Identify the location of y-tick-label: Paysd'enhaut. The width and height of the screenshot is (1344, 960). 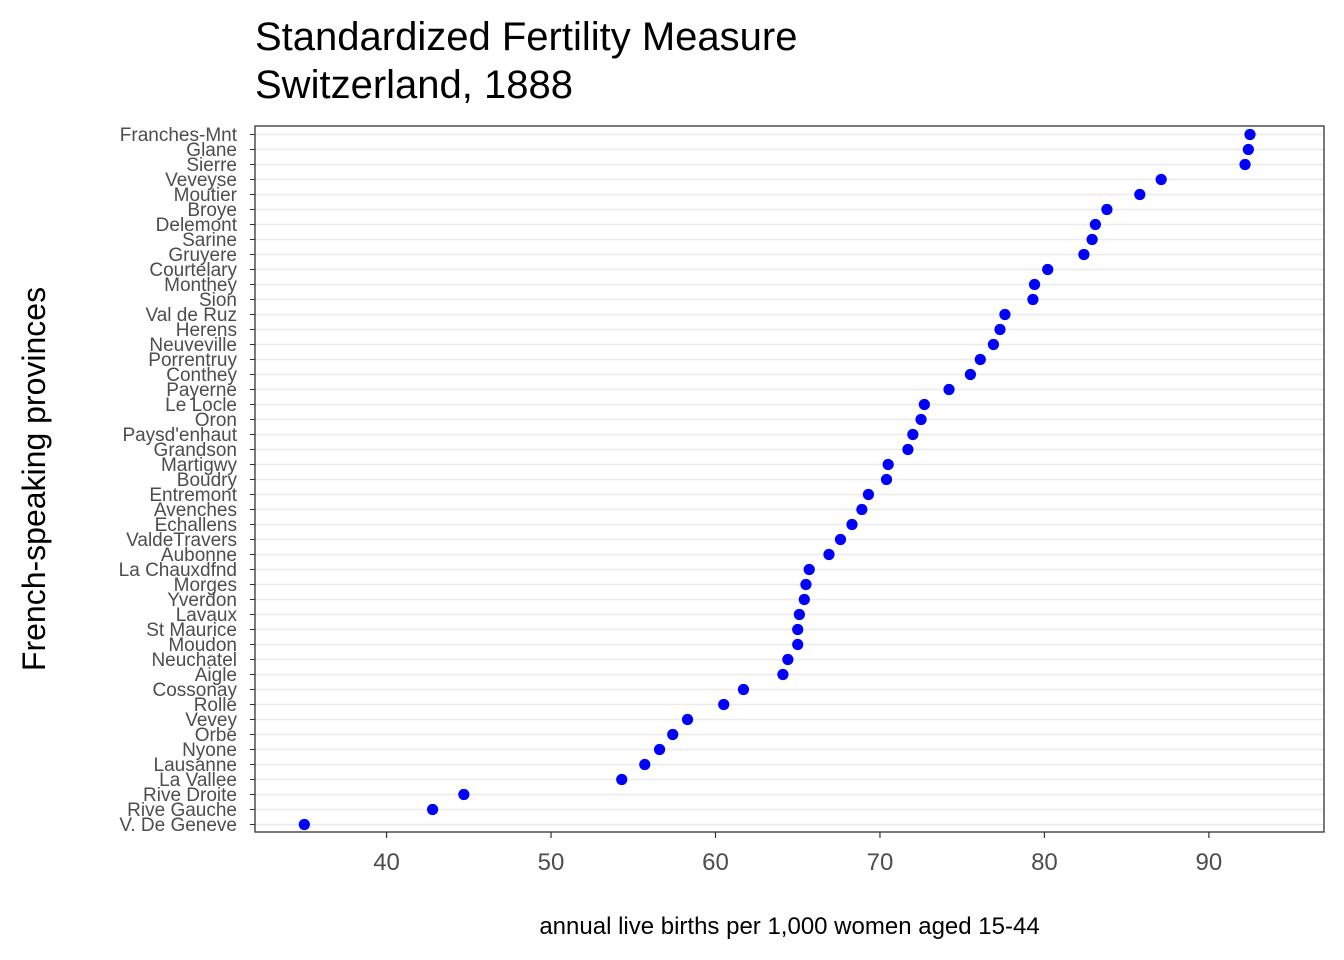
(179, 435).